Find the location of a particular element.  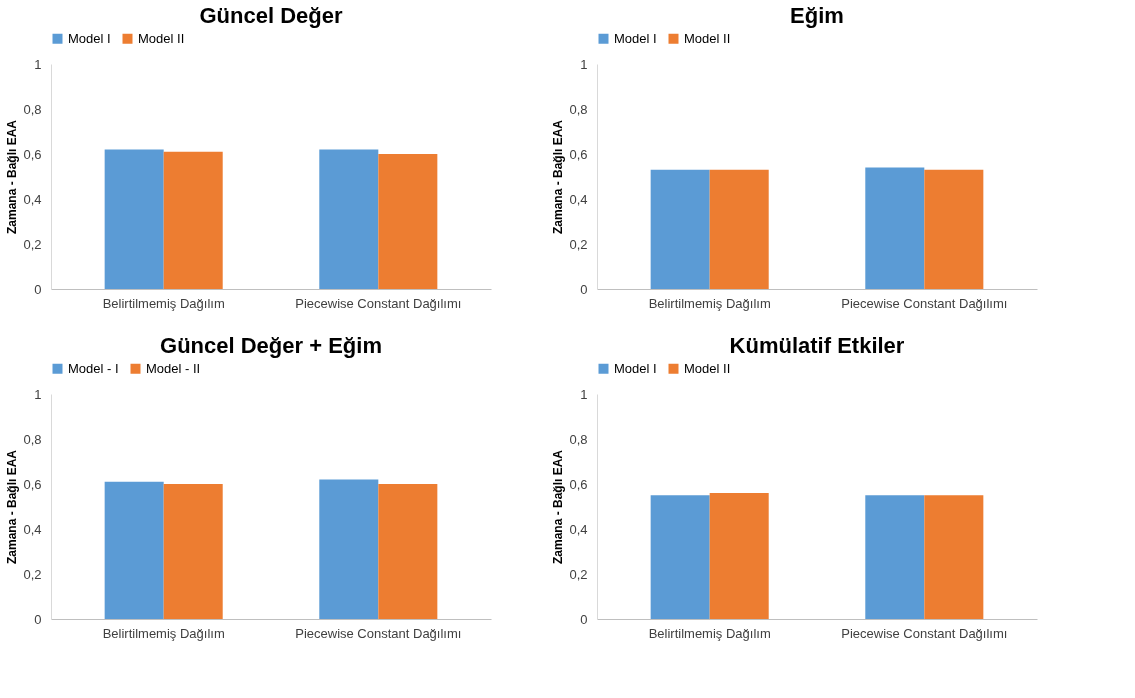

chart-title: Kümülatif Etkiler is located at coordinates (817, 345).